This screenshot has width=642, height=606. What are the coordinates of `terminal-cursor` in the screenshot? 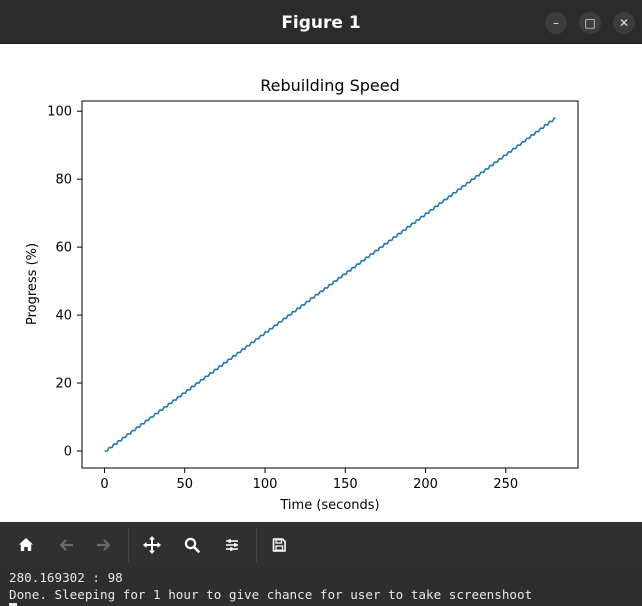 It's located at (13, 604).